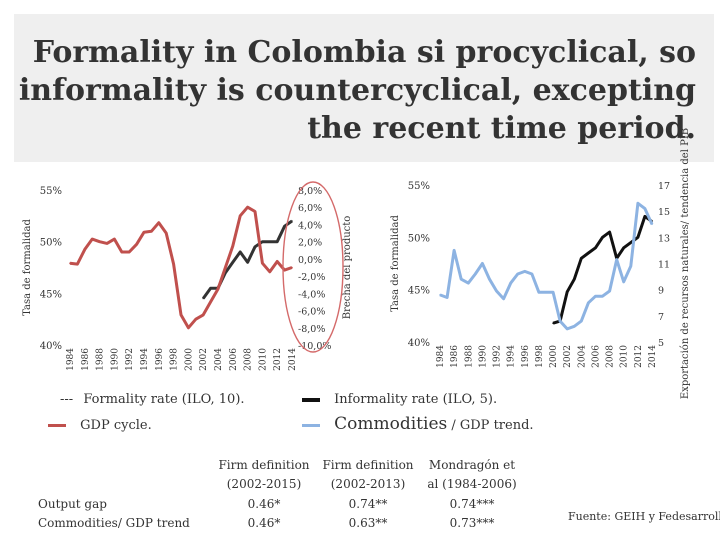 Image resolution: width=720 pixels, height=540 pixels. Describe the element at coordinates (664, 186) in the screenshot. I see `y-right-tick-label: 17` at that location.